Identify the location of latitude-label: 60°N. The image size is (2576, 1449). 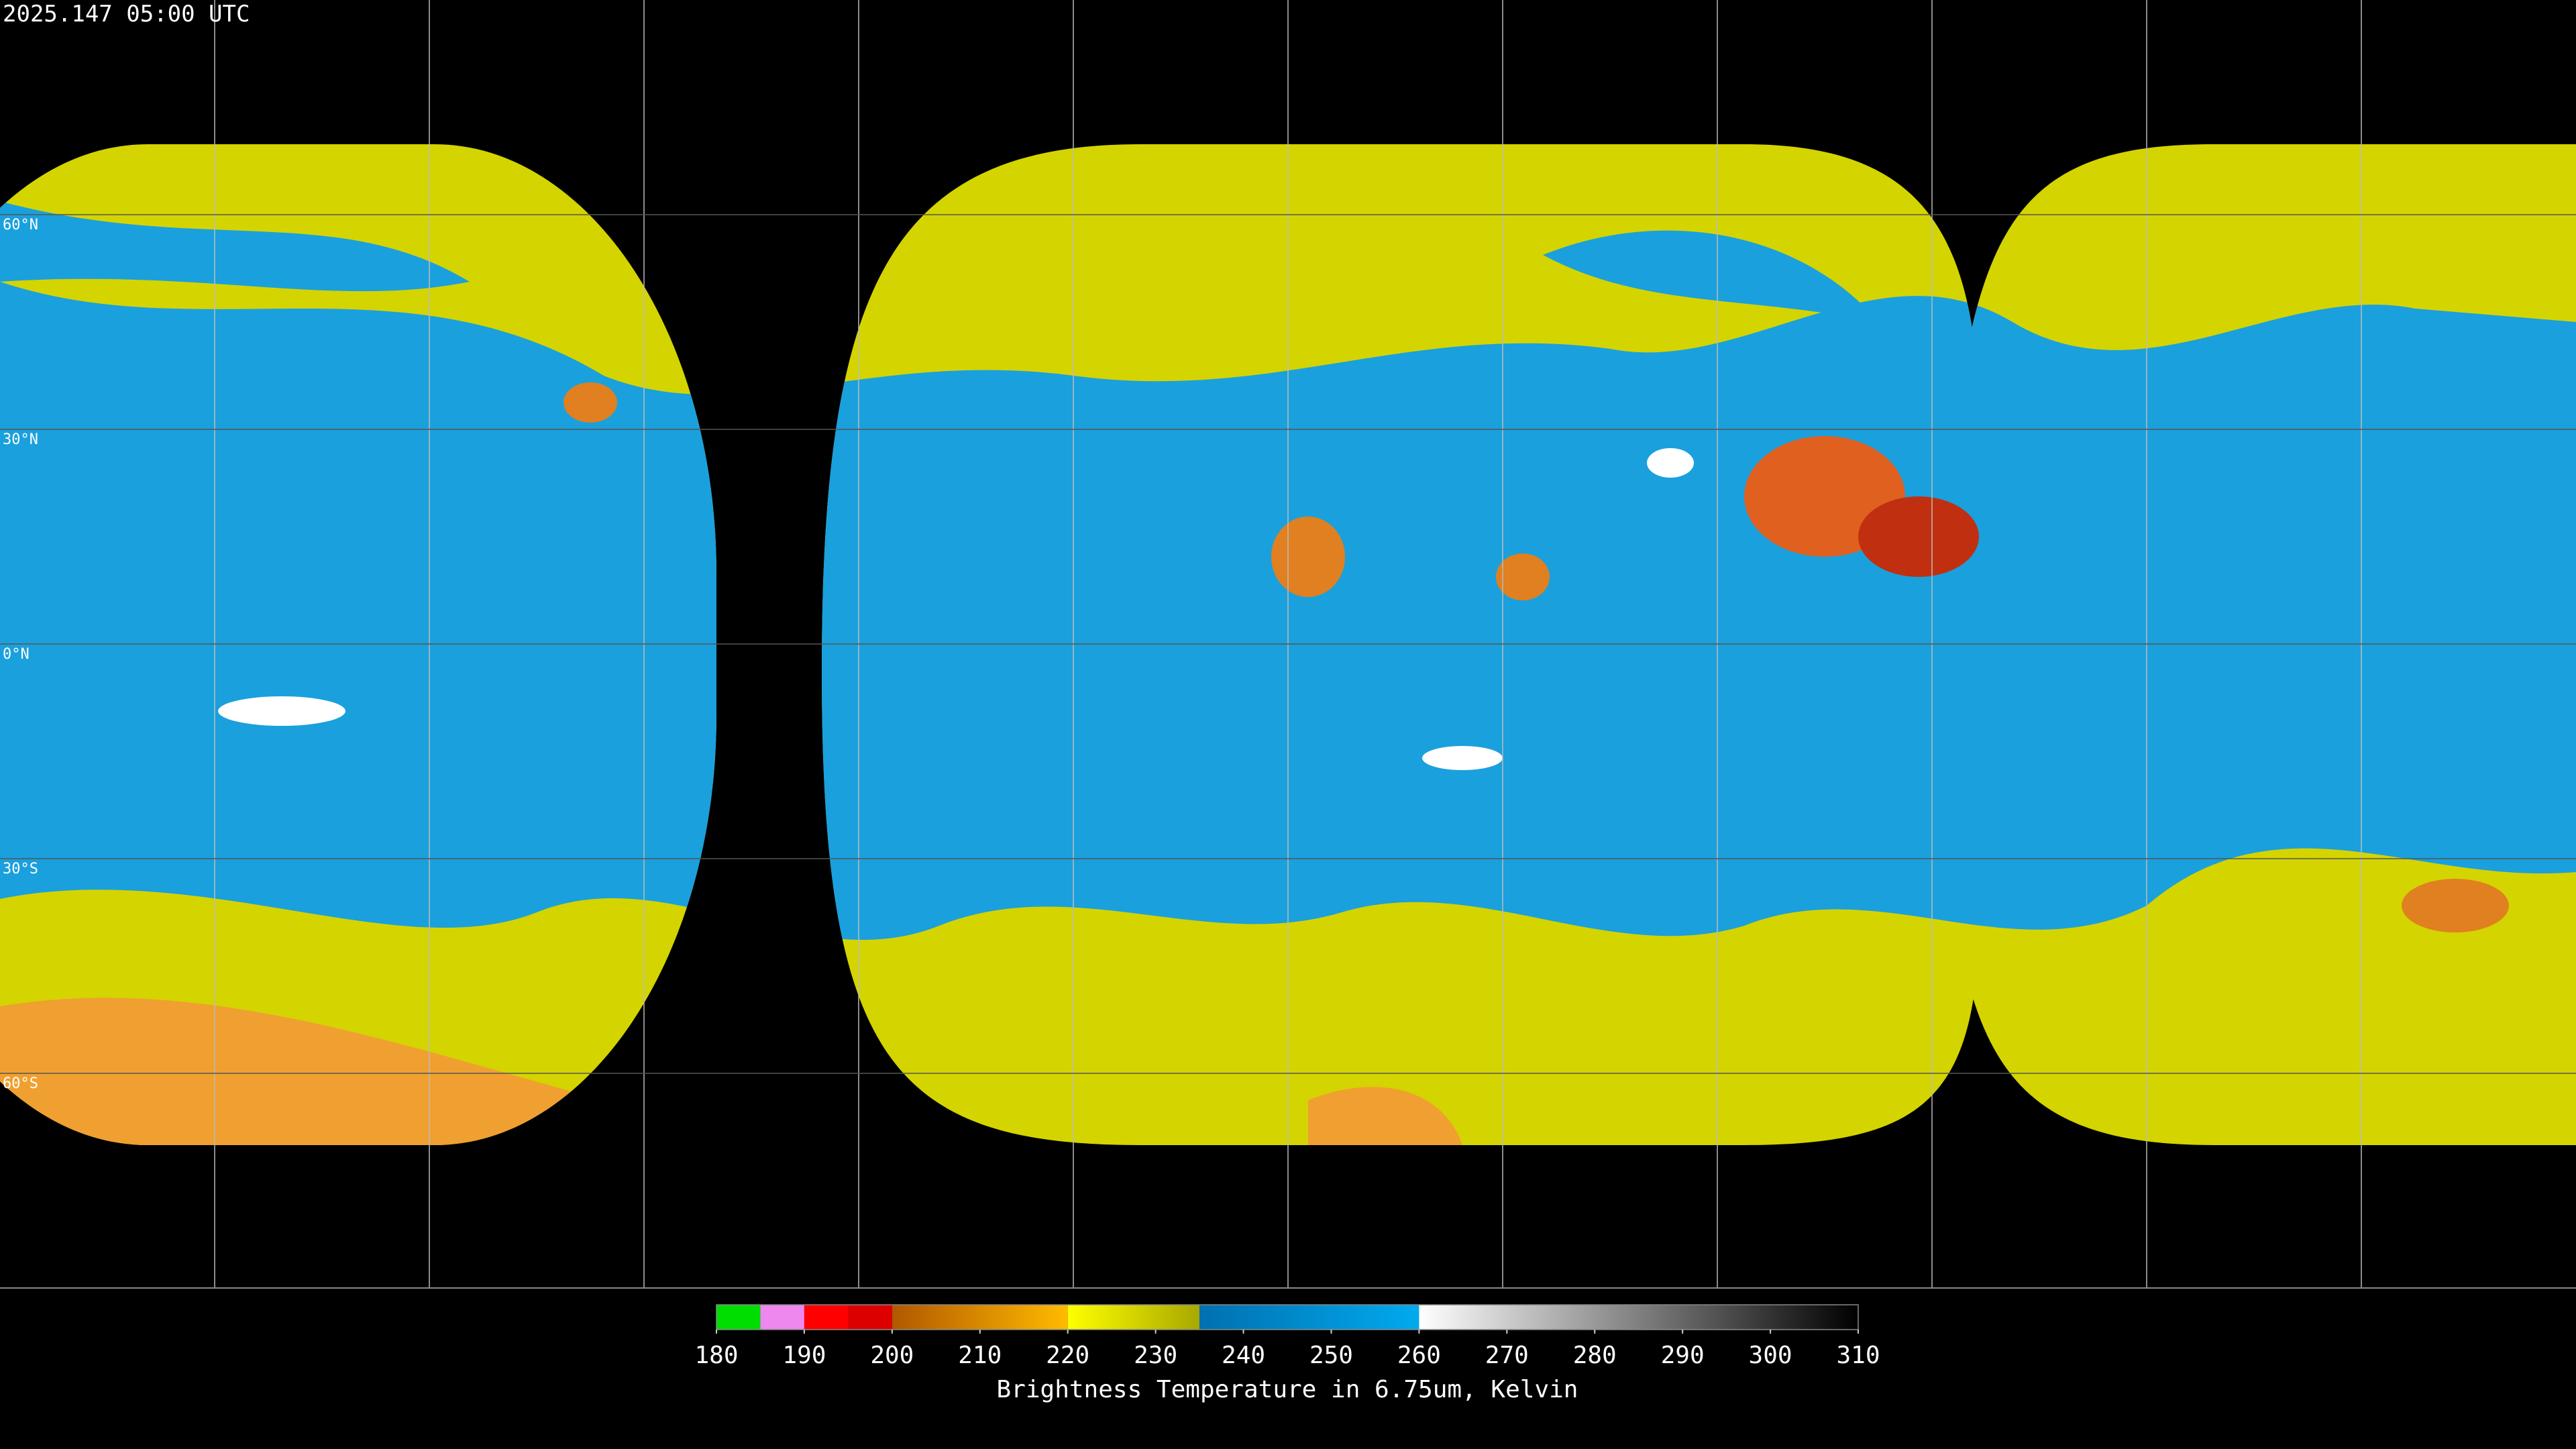
(20, 225).